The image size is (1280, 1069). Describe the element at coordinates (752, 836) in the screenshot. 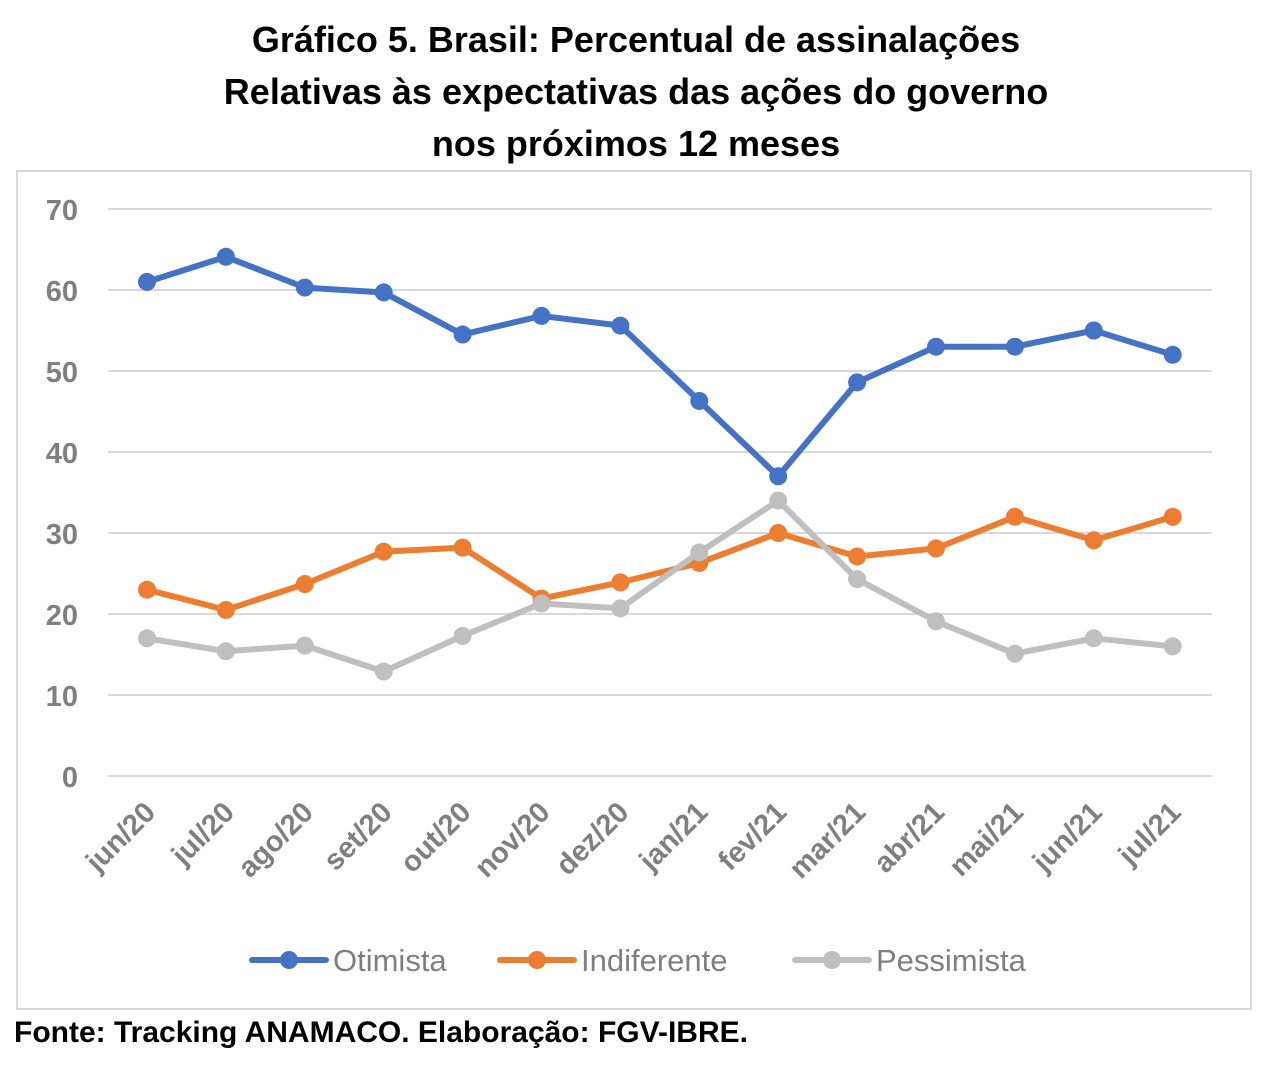

I see `x-tick-label: fev/21` at that location.